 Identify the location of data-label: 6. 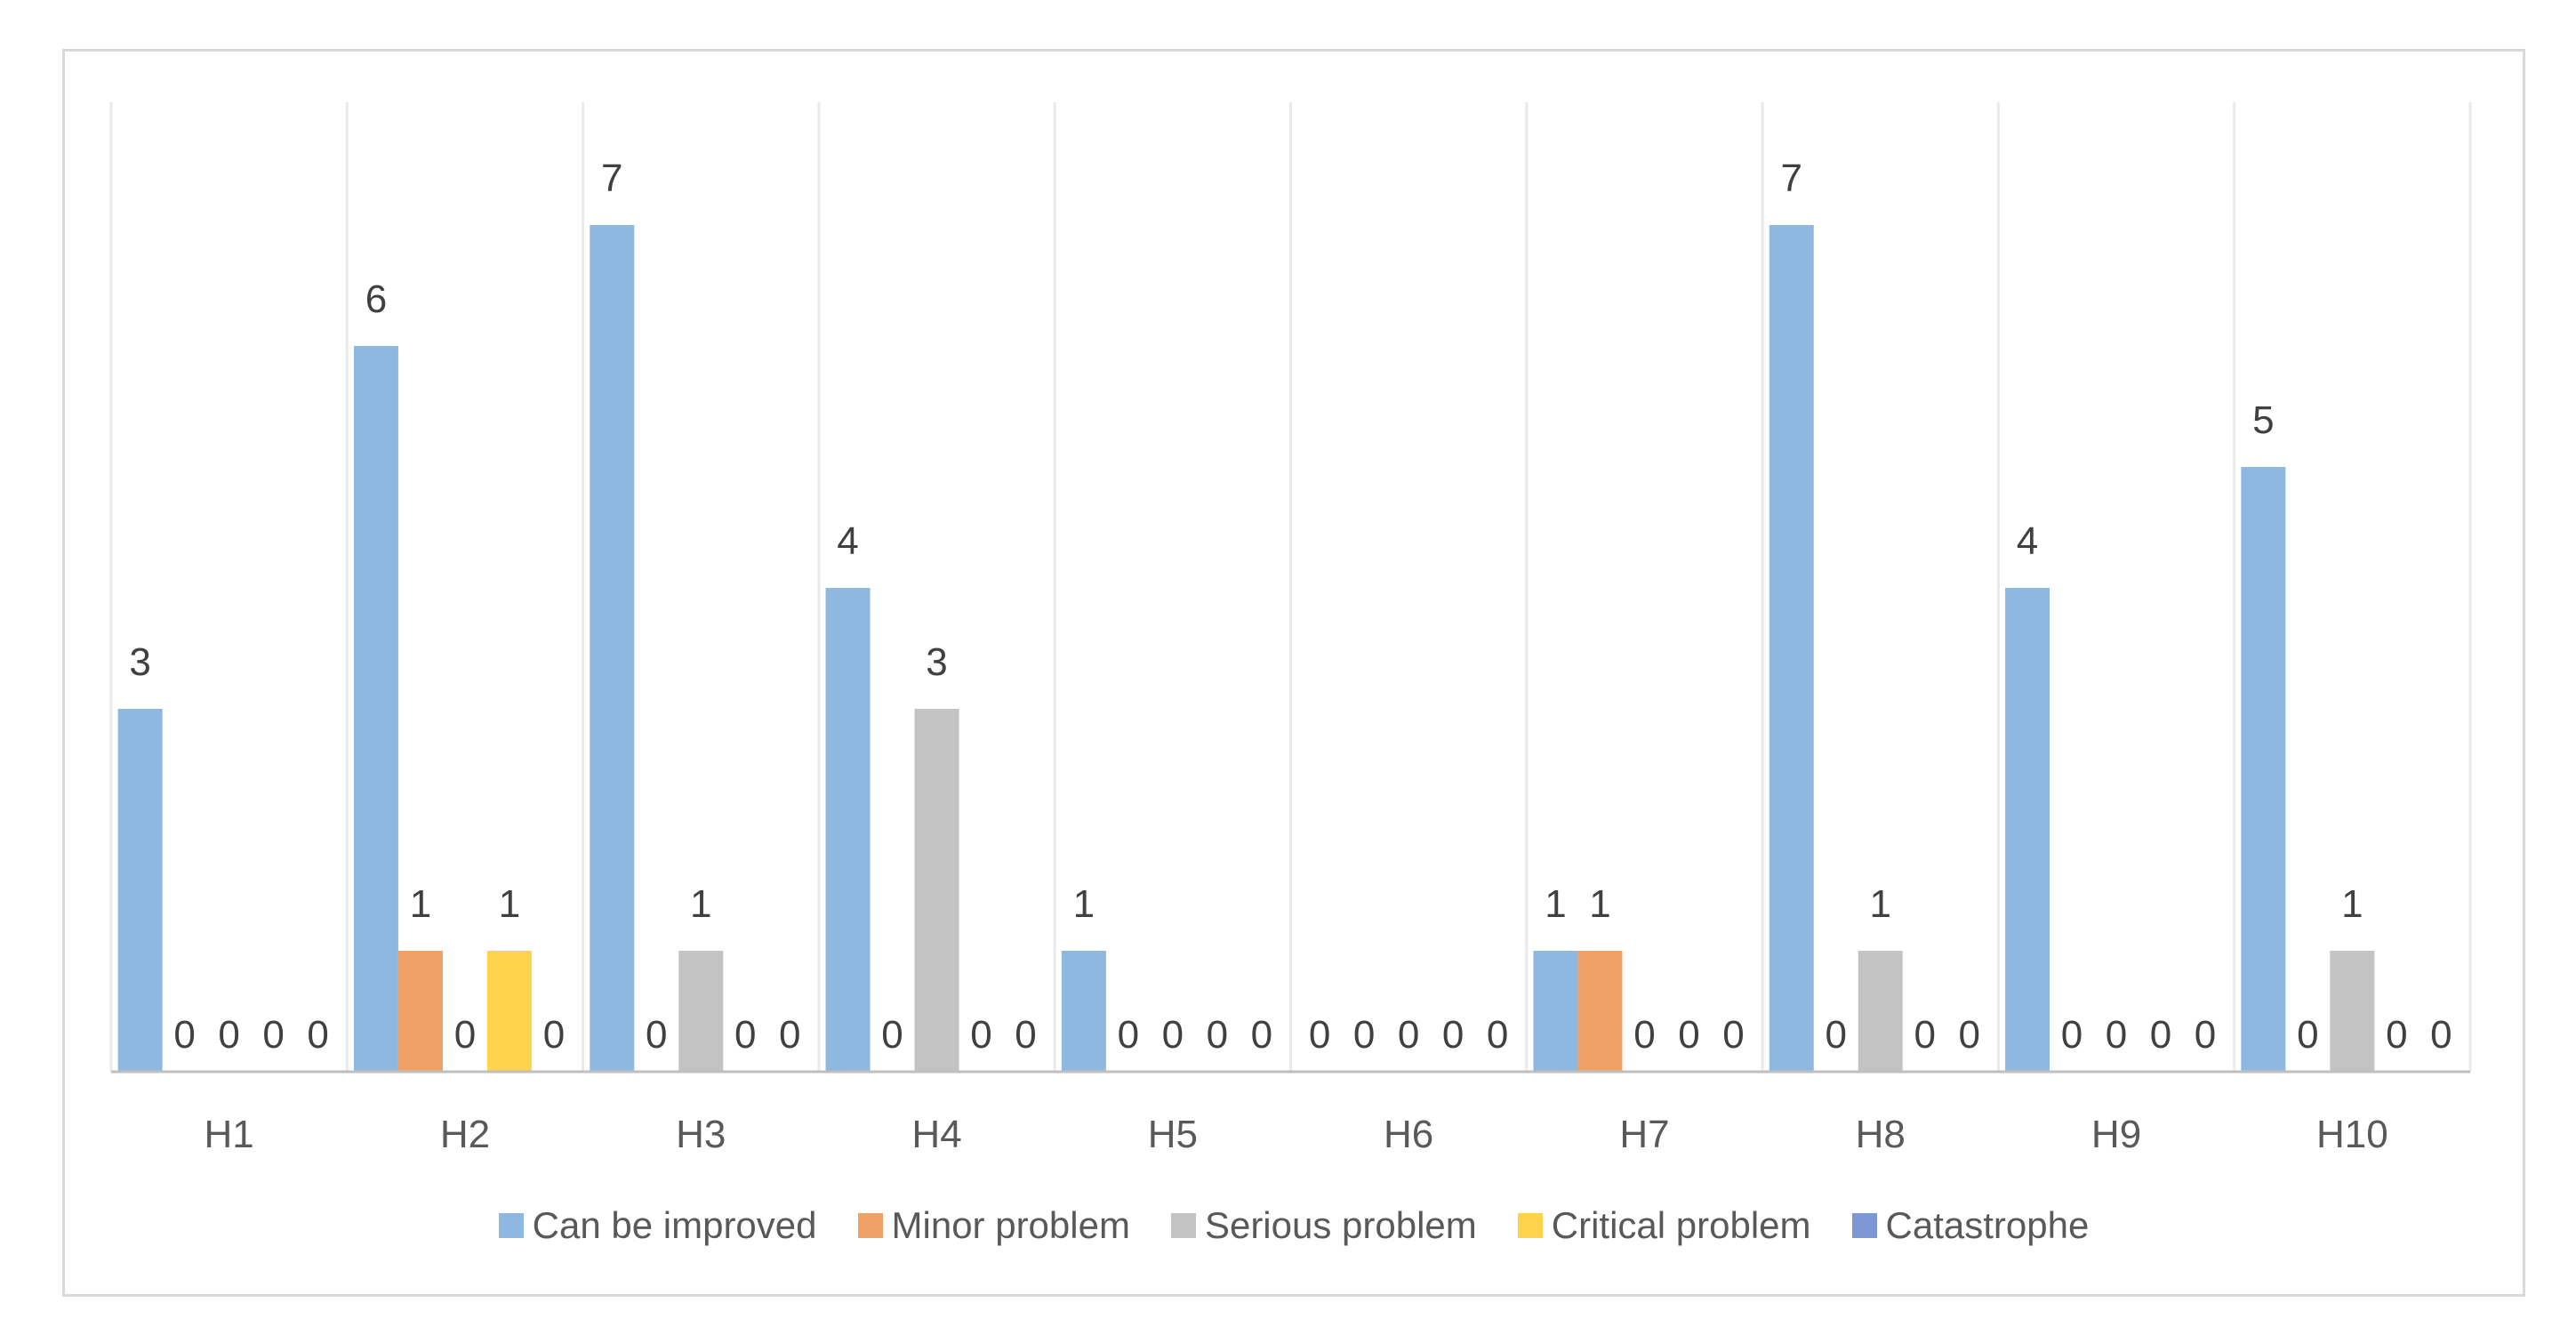
(376, 299).